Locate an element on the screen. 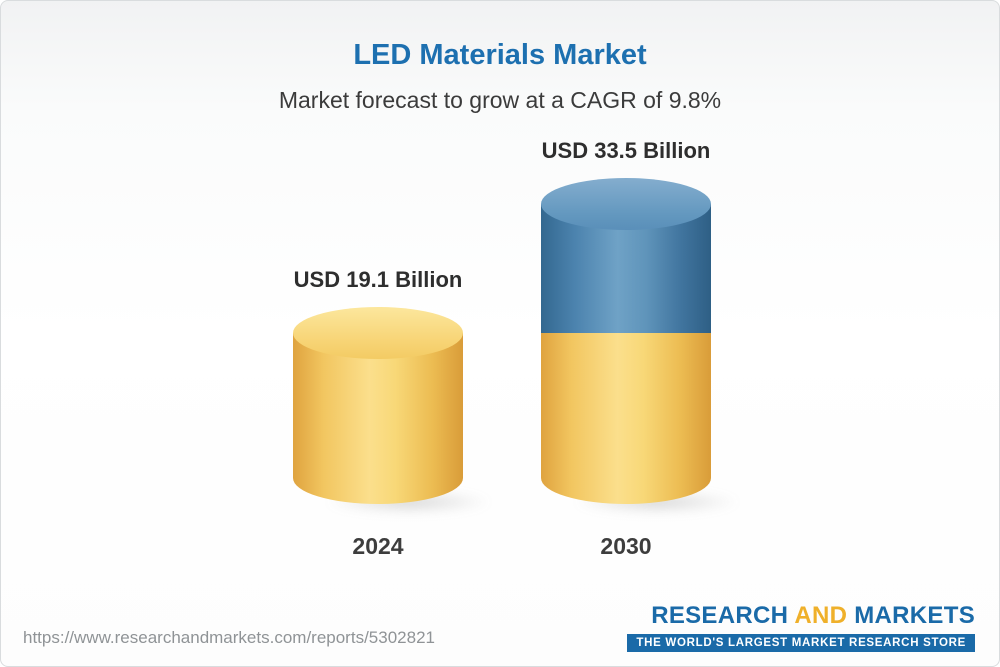 The image size is (1000, 667). cylinder-top-blue is located at coordinates (626, 204).